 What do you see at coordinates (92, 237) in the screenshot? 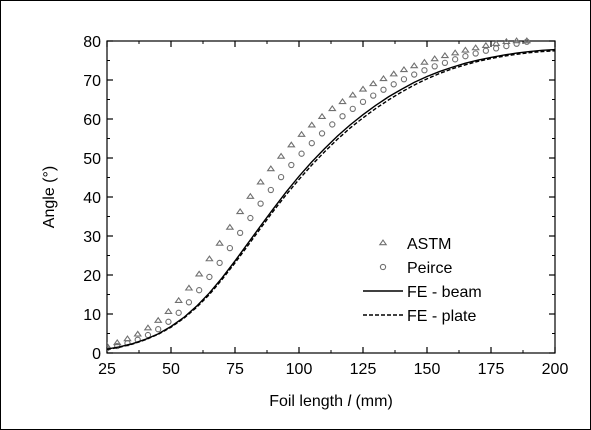
I see `y-tick-label: 30` at bounding box center [92, 237].